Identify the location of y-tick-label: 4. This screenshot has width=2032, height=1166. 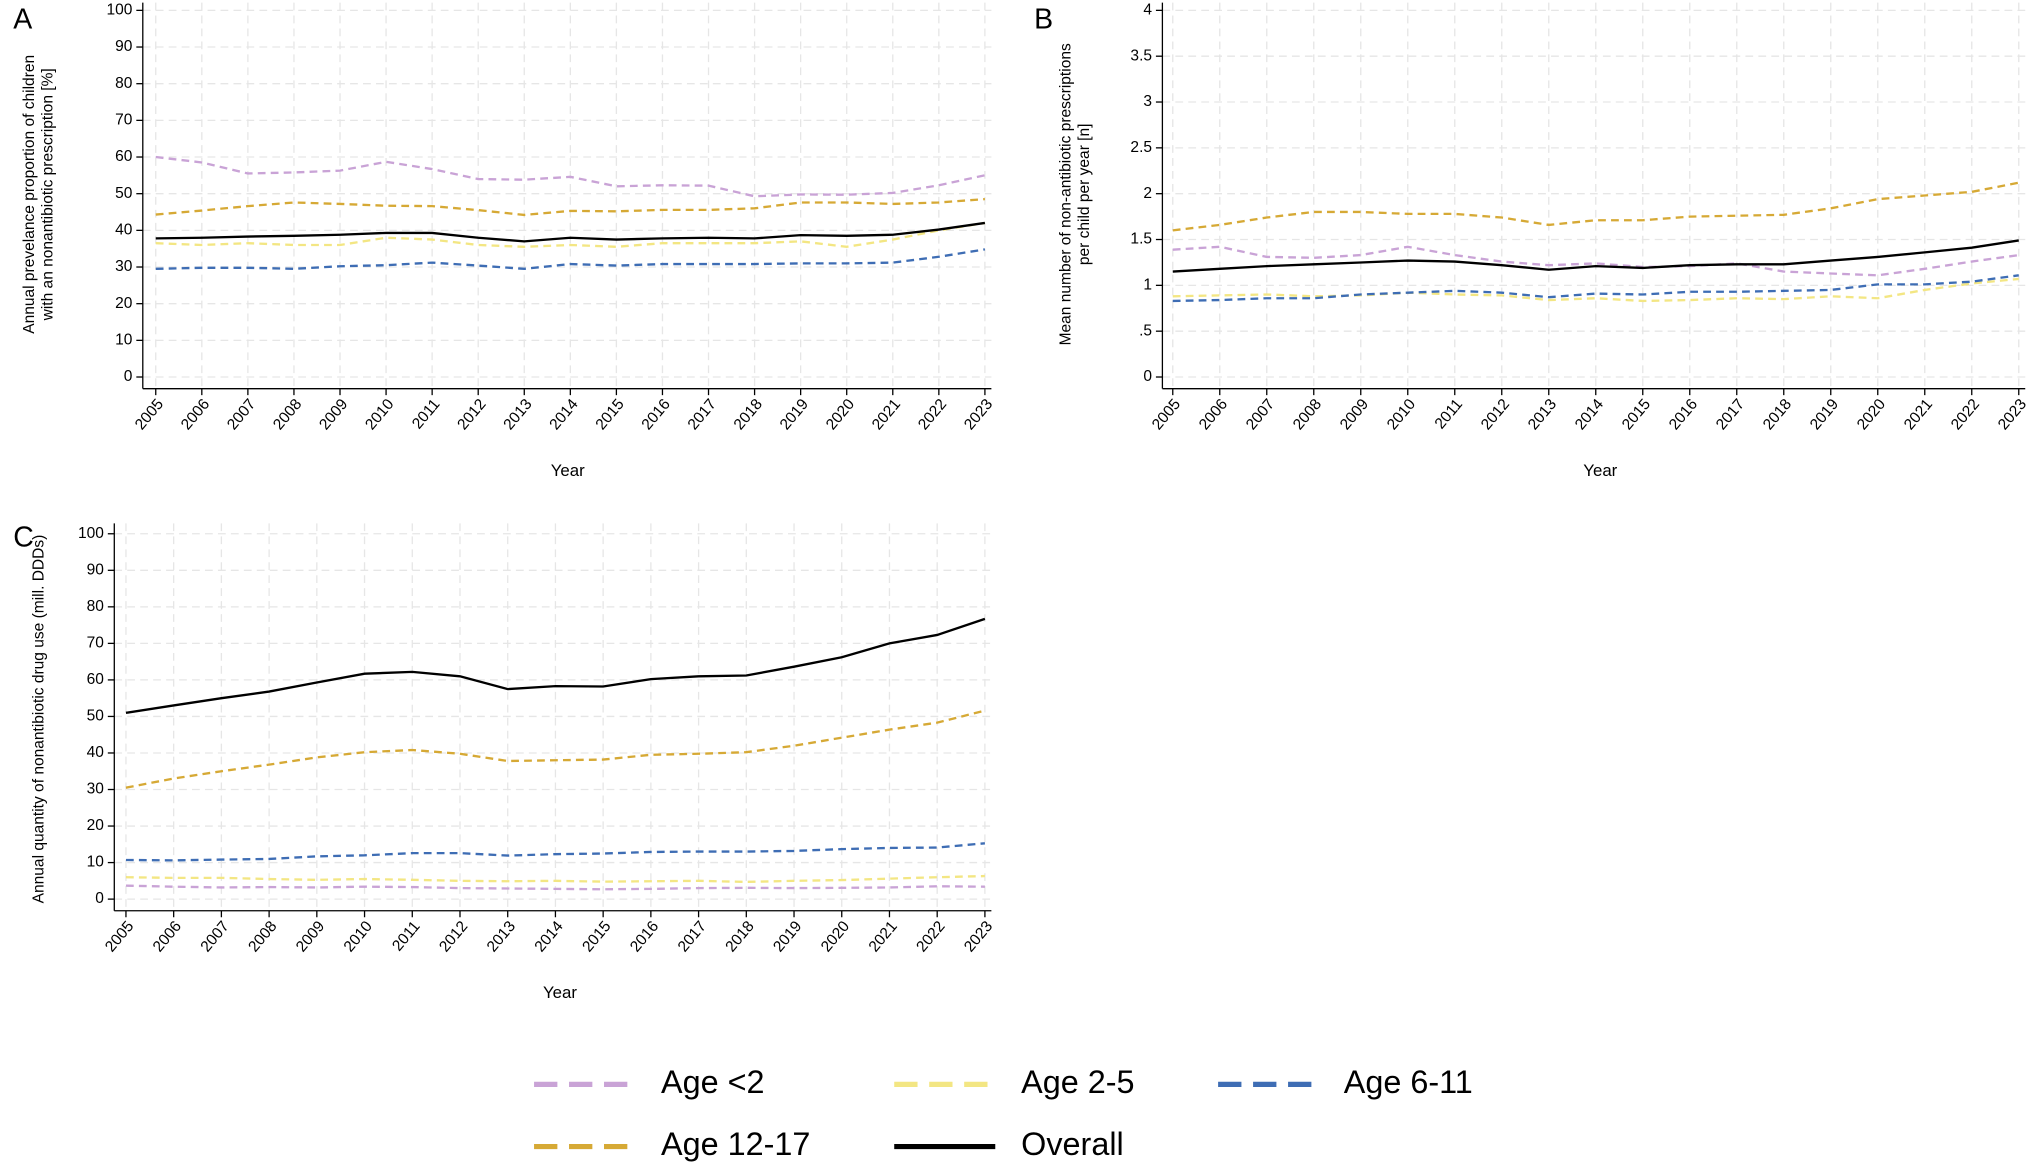
(1147, 9).